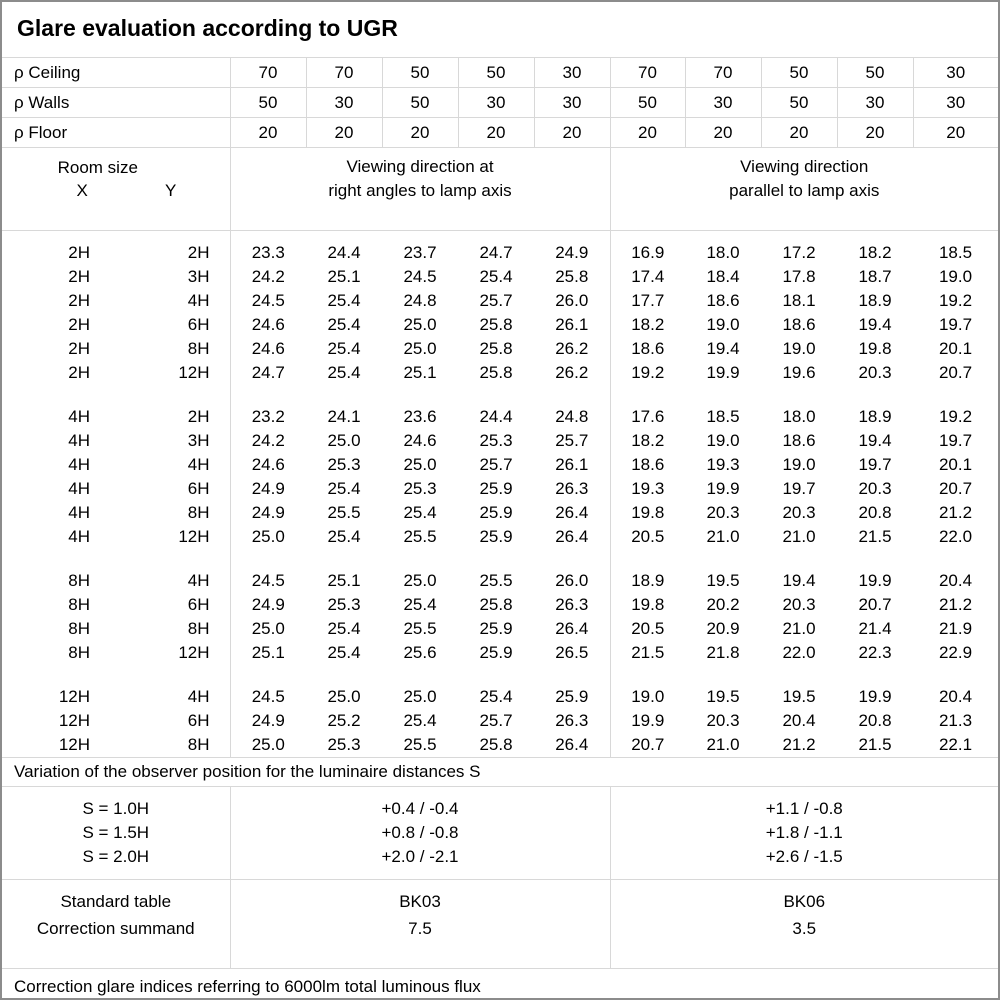 The height and width of the screenshot is (1000, 1000). What do you see at coordinates (500, 73) in the screenshot?
I see `rho-ceiling-row: ρ Ceiling 70 70 50 50 30 70 70 50 50 30` at bounding box center [500, 73].